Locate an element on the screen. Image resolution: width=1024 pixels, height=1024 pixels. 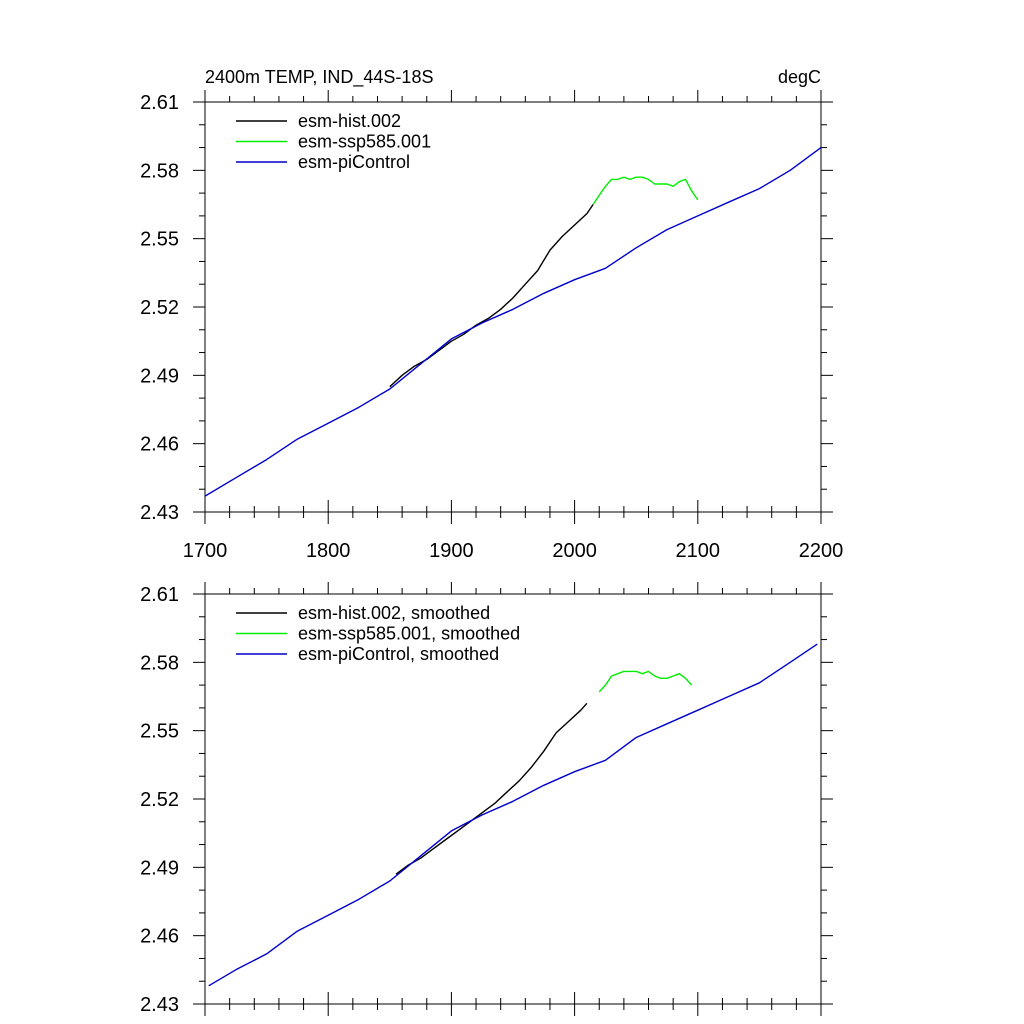
bottom-legend-label-1: esm-ssp585.001, smoothed is located at coordinates (409, 634).